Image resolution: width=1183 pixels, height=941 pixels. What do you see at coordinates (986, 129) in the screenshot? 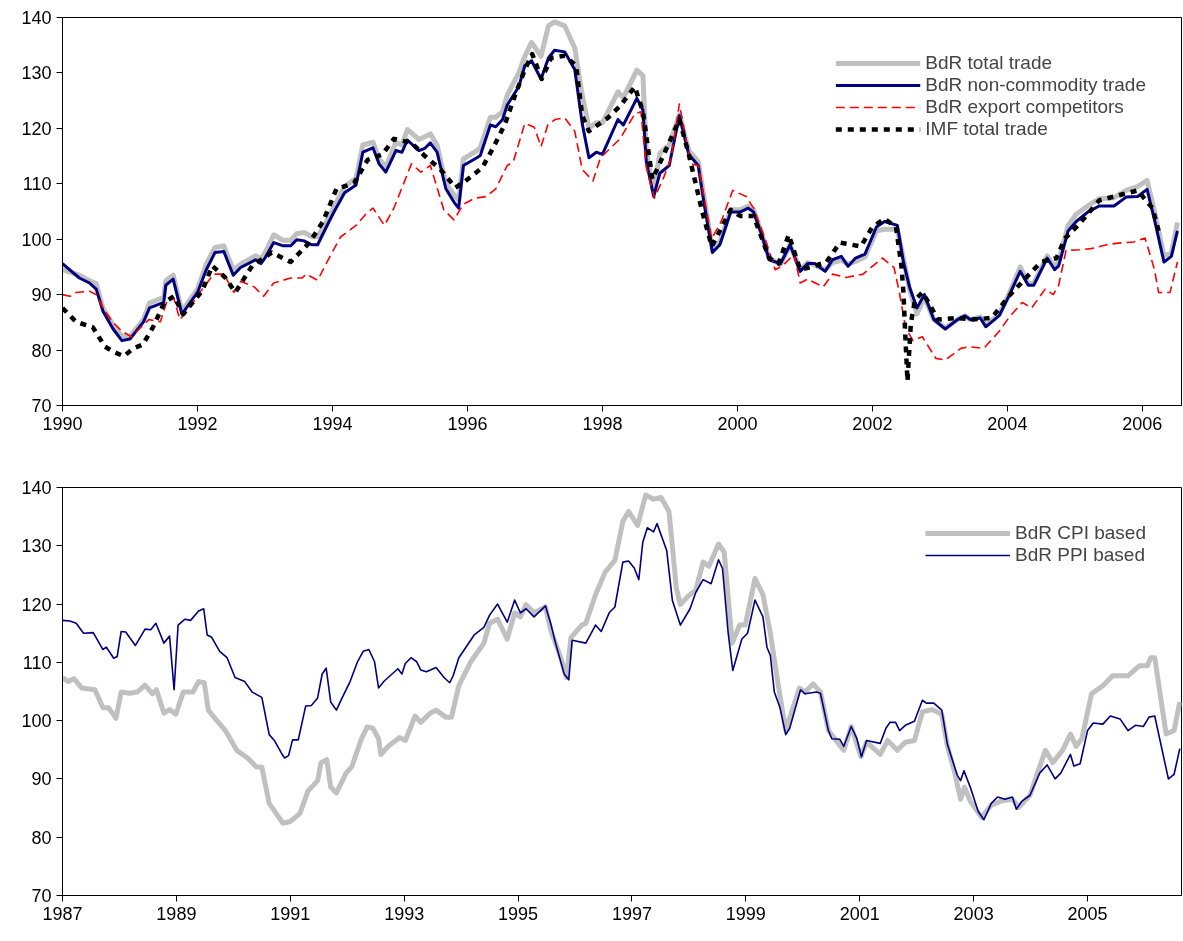
I see `legend-label: IMF total trade` at bounding box center [986, 129].